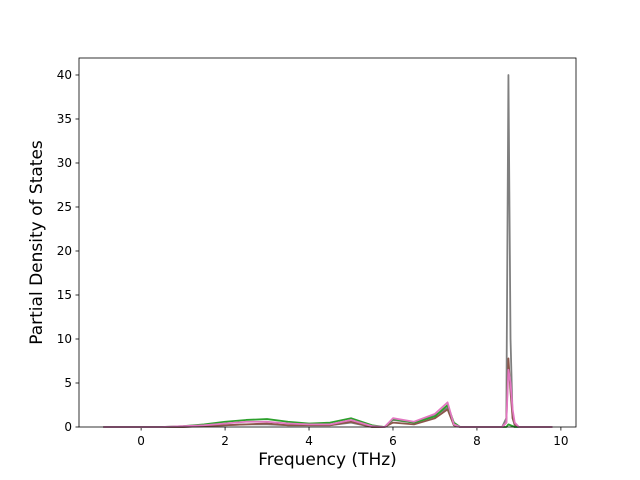 The height and width of the screenshot is (480, 640). I want to click on y-tick-label: 10, so click(64, 339).